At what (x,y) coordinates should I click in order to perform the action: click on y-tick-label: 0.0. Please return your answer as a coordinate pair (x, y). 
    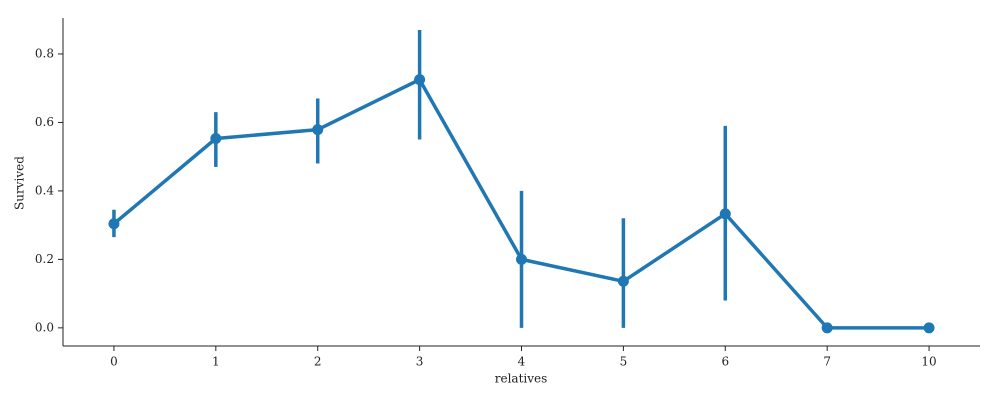
    Looking at the image, I should click on (44, 327).